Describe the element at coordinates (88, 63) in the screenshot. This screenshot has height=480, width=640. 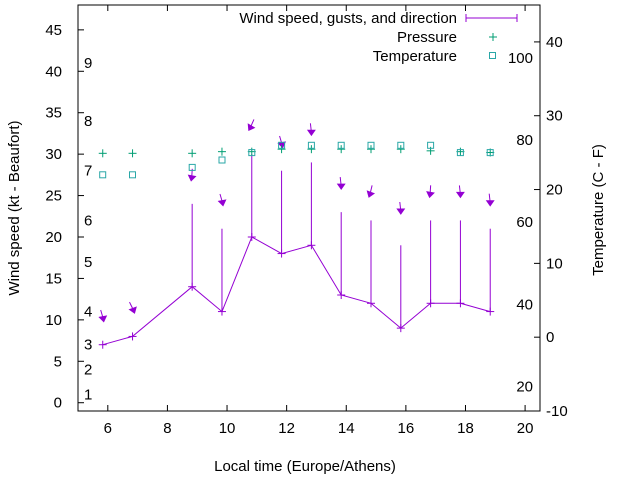
I see `beaufort-label: 9` at that location.